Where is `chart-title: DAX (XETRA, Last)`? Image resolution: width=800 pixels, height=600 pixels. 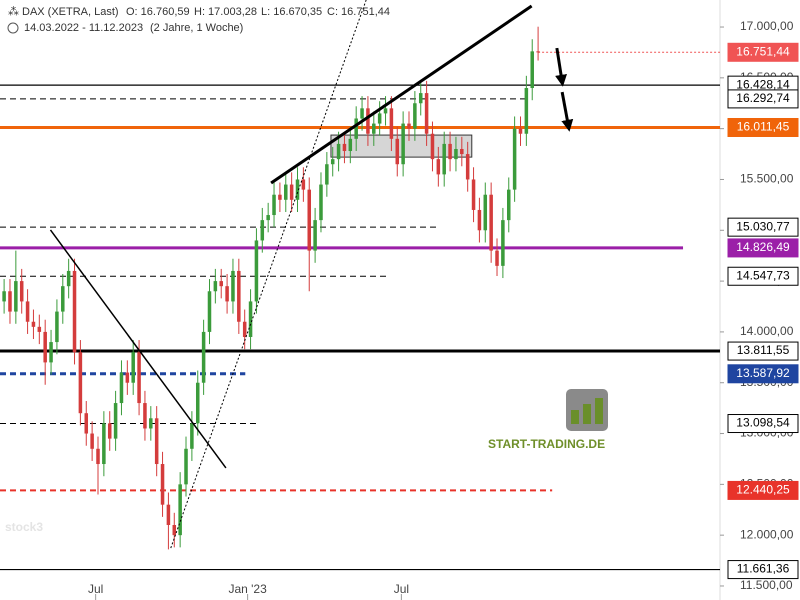 chart-title: DAX (XETRA, Last) is located at coordinates (70, 12).